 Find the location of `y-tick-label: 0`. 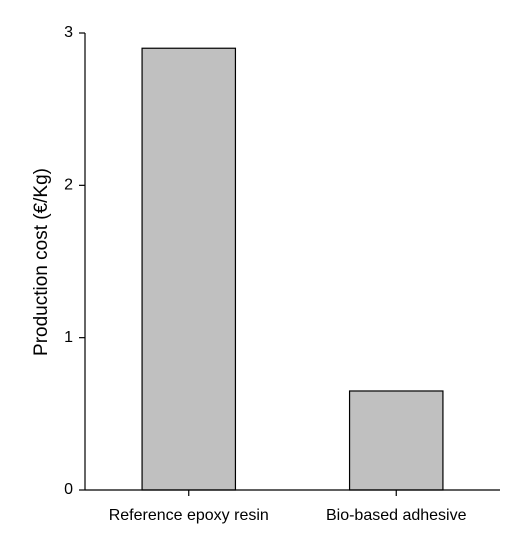

y-tick-label: 0 is located at coordinates (68, 489).